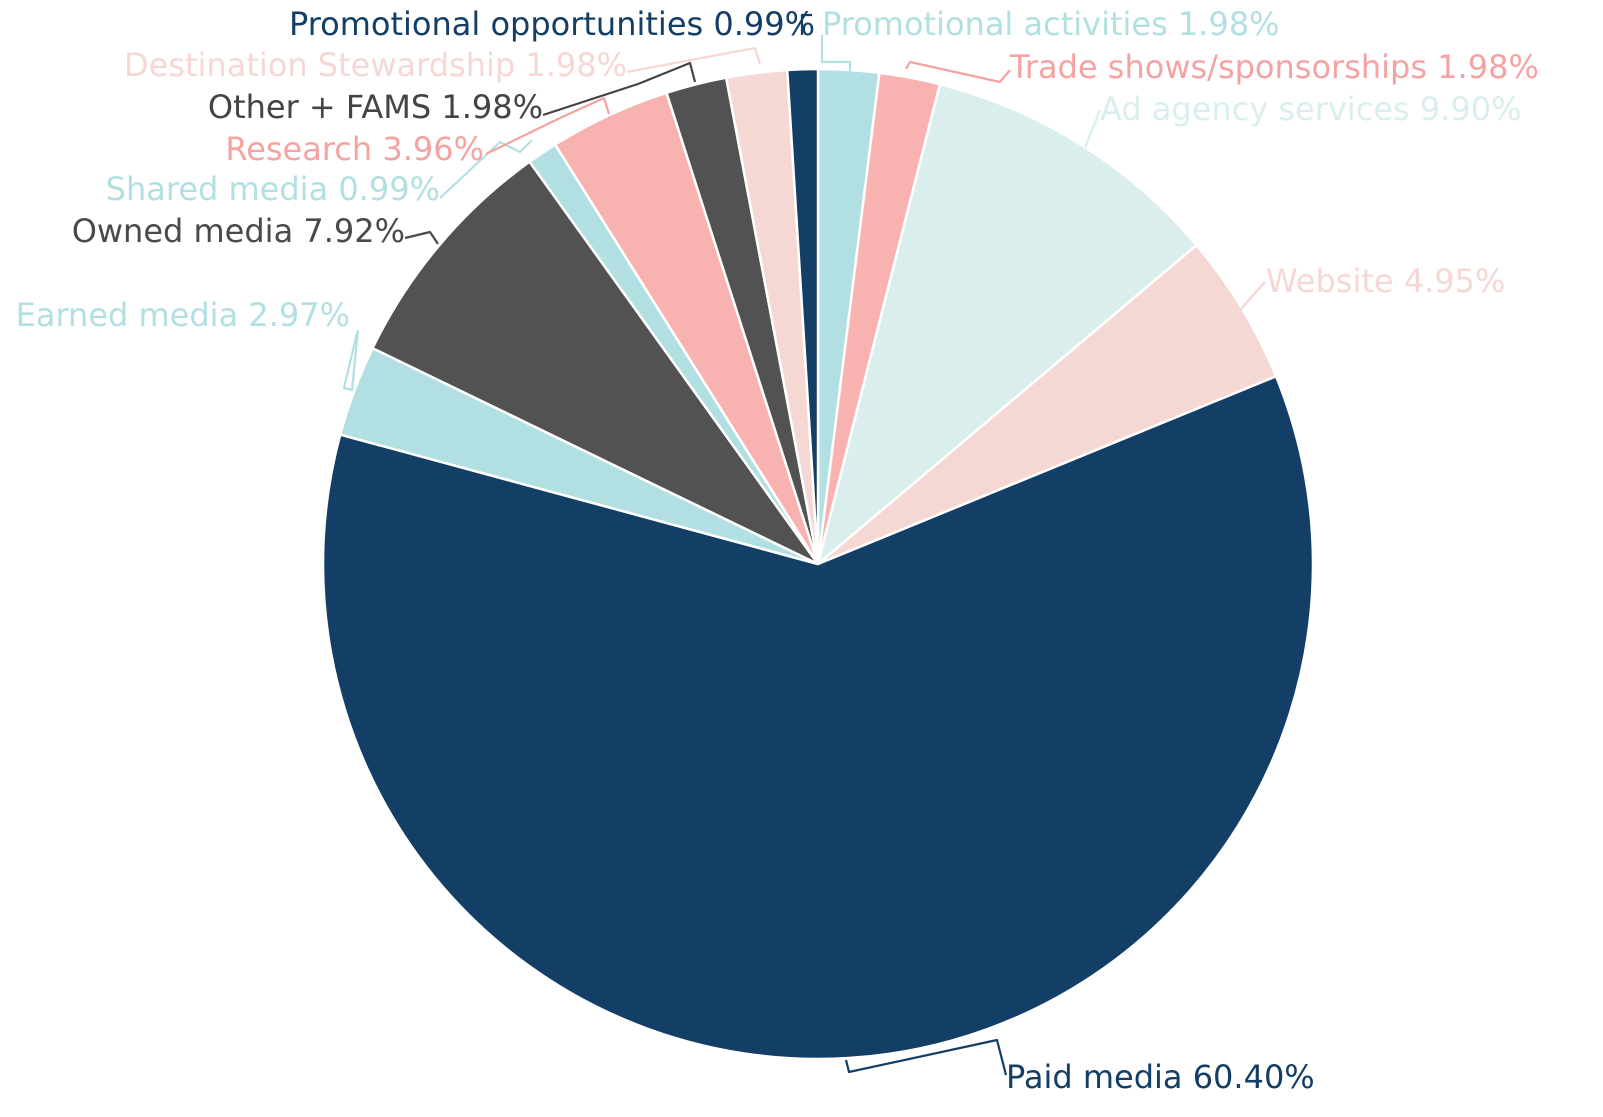  I want to click on slice-label: Research 3.96%, so click(354, 149).